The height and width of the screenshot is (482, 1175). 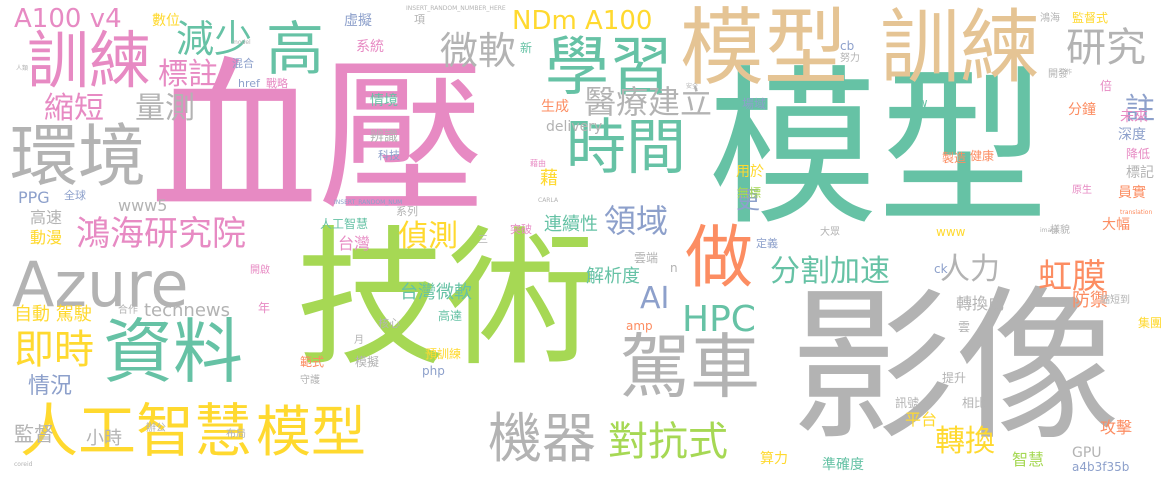 I want to click on word-jieyou: 藉由, so click(x=538, y=163).